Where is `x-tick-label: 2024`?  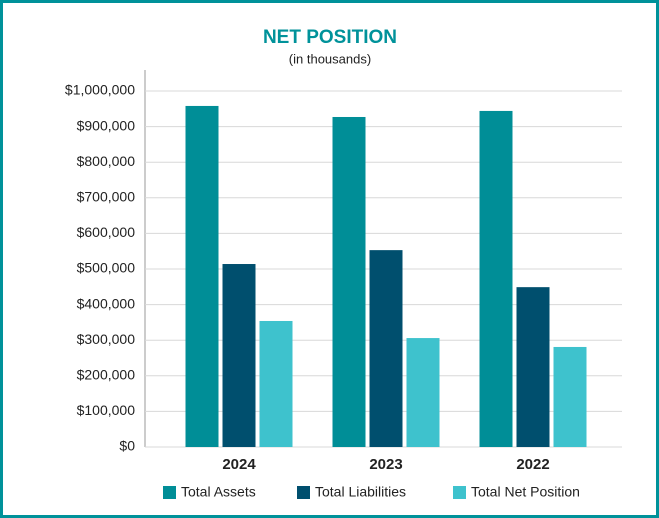 x-tick-label: 2024 is located at coordinates (239, 464).